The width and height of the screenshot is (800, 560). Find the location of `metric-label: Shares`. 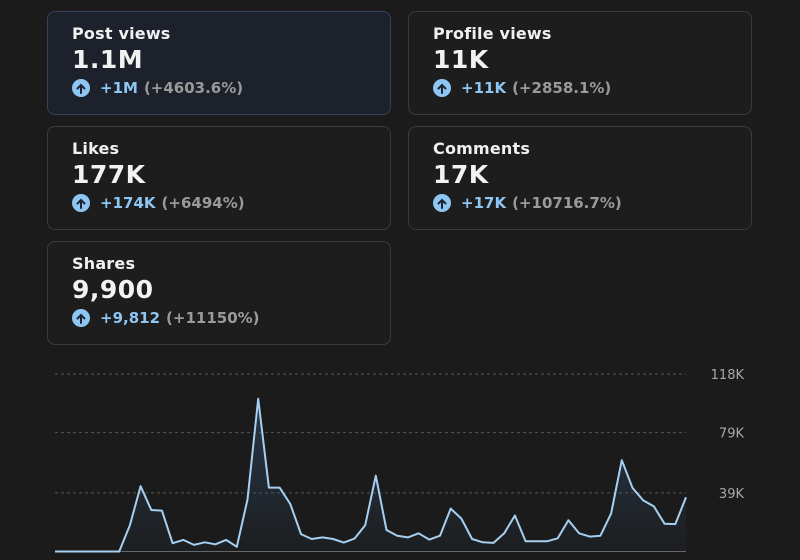

metric-label: Shares is located at coordinates (104, 263).